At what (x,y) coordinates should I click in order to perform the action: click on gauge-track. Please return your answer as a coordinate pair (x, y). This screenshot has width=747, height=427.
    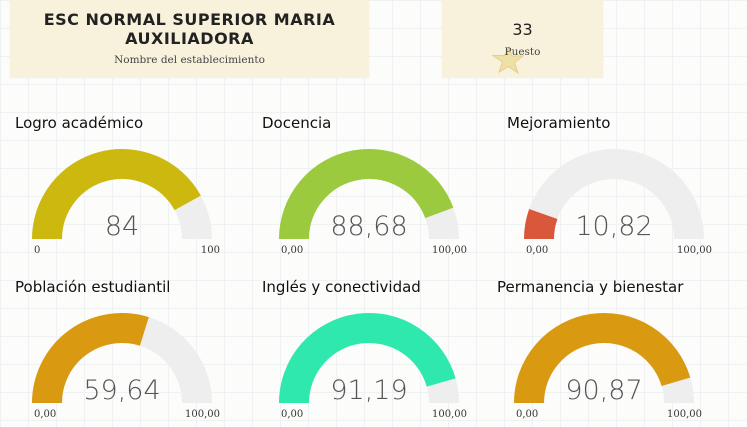
    Looking at the image, I should click on (614, 194).